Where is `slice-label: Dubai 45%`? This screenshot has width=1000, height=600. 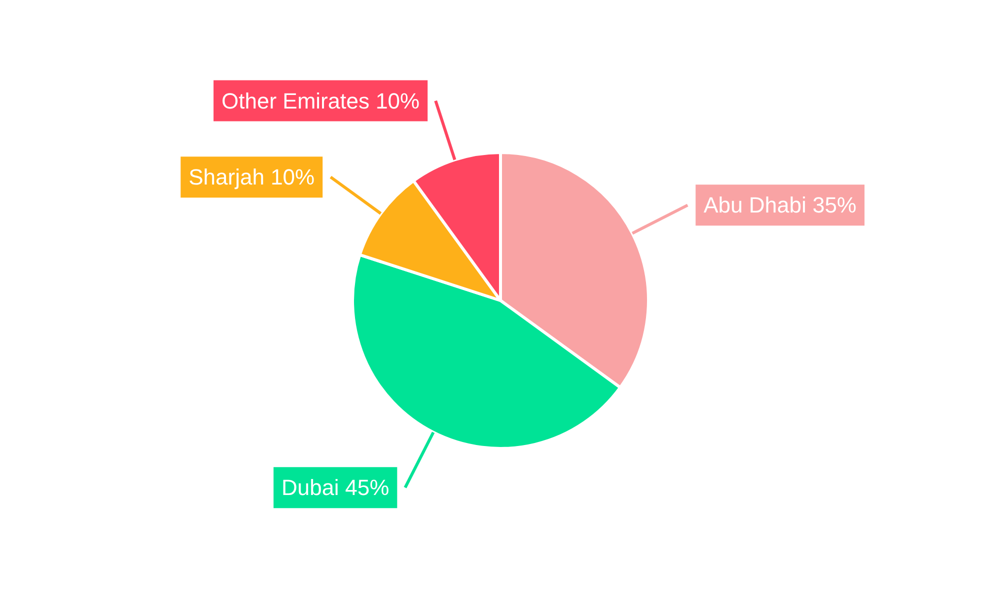 slice-label: Dubai 45% is located at coordinates (336, 487).